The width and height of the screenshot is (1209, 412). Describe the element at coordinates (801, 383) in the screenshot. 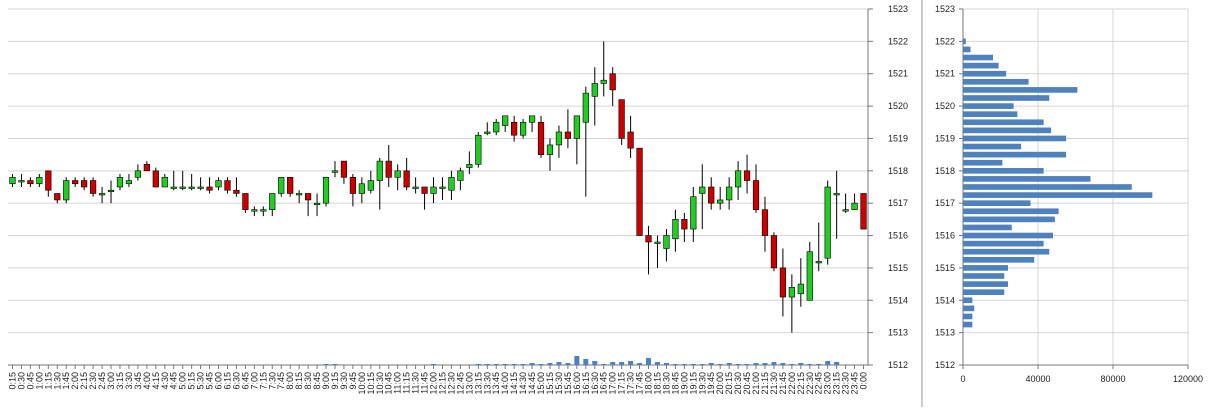

I see `x-tick-label: 22:15` at that location.